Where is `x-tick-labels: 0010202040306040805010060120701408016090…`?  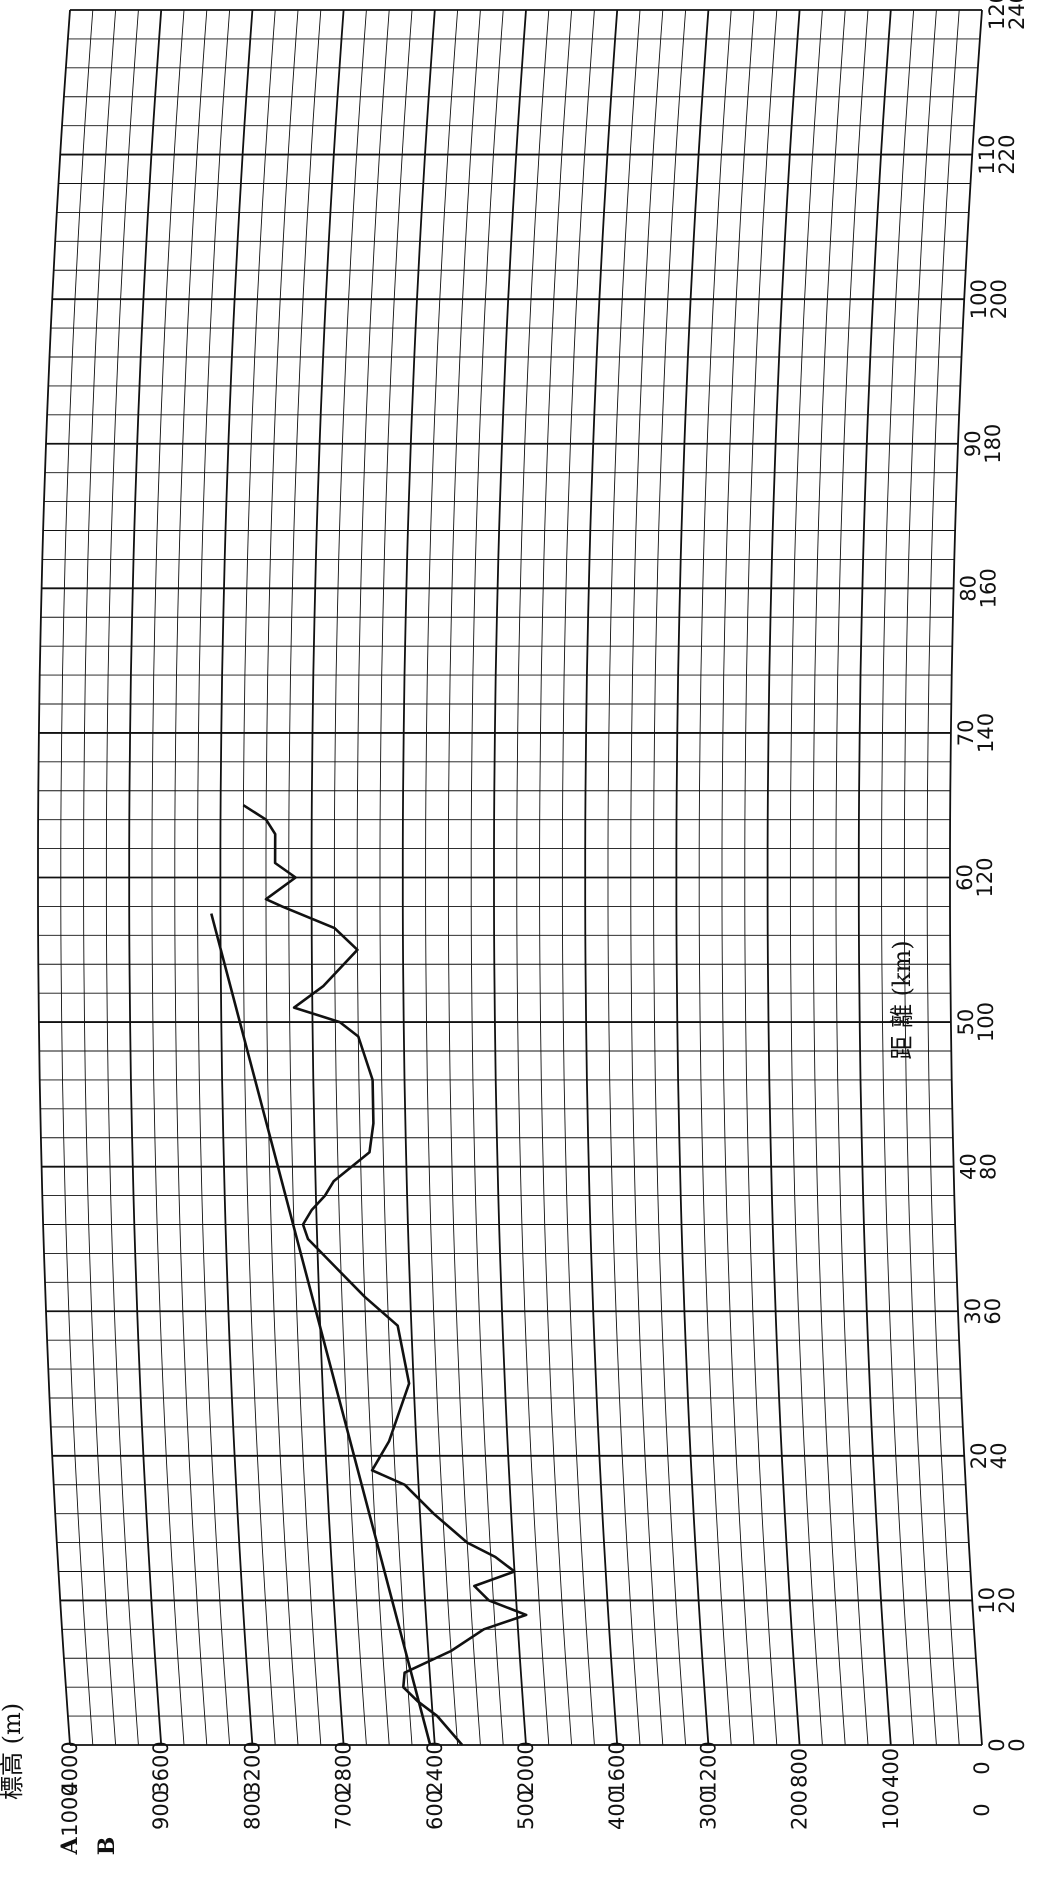
x-tick-labels: 0010202040306040805010060120701408016090… is located at coordinates (991, 876).